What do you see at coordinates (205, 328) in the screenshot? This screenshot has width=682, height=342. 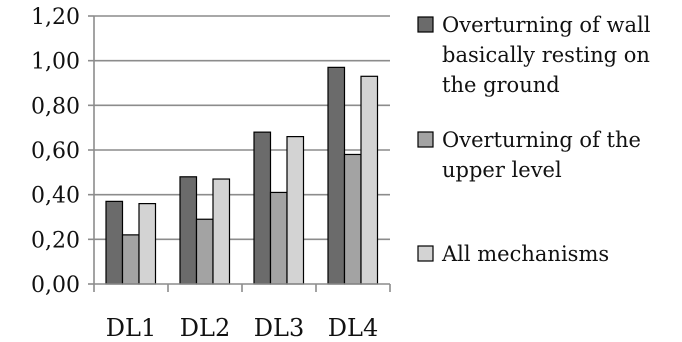 I see `x-category-label: DL2` at bounding box center [205, 328].